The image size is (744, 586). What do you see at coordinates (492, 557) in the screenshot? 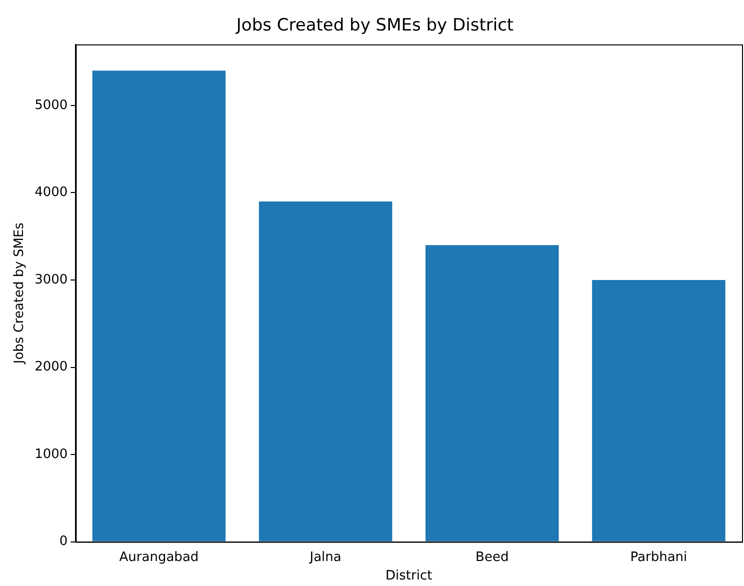
I see `x-tick-label: Beed` at bounding box center [492, 557].